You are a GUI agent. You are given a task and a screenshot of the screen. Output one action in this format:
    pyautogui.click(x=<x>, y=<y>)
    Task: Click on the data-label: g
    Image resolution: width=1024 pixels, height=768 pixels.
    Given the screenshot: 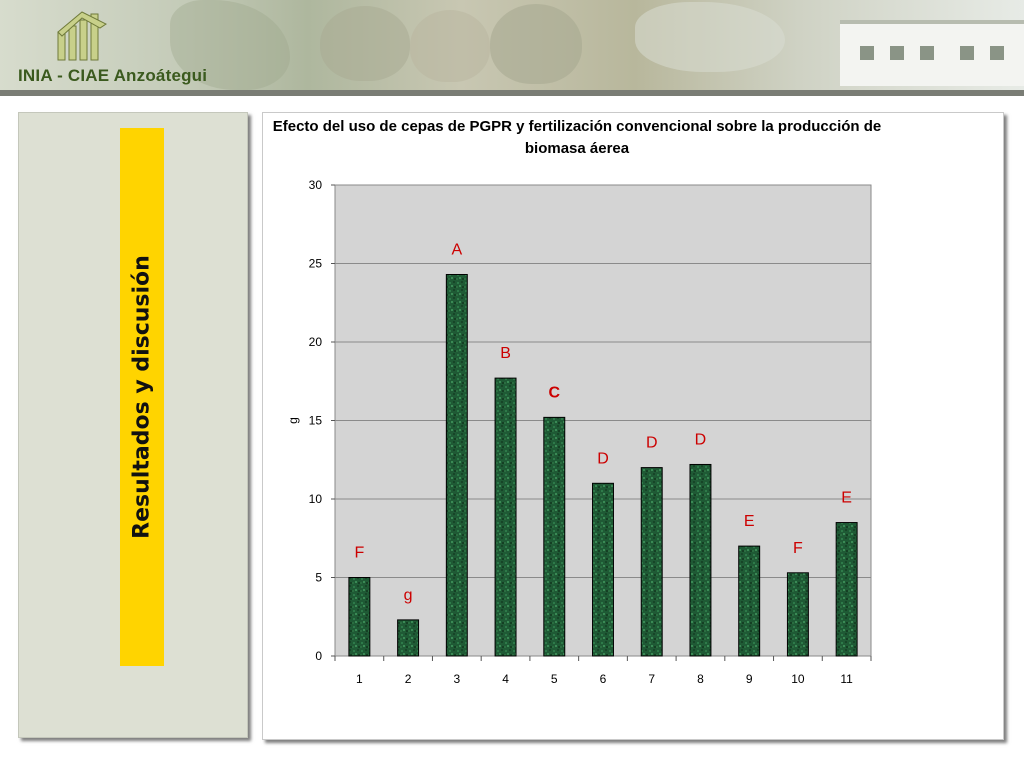 What is the action you would take?
    pyautogui.click(x=408, y=595)
    